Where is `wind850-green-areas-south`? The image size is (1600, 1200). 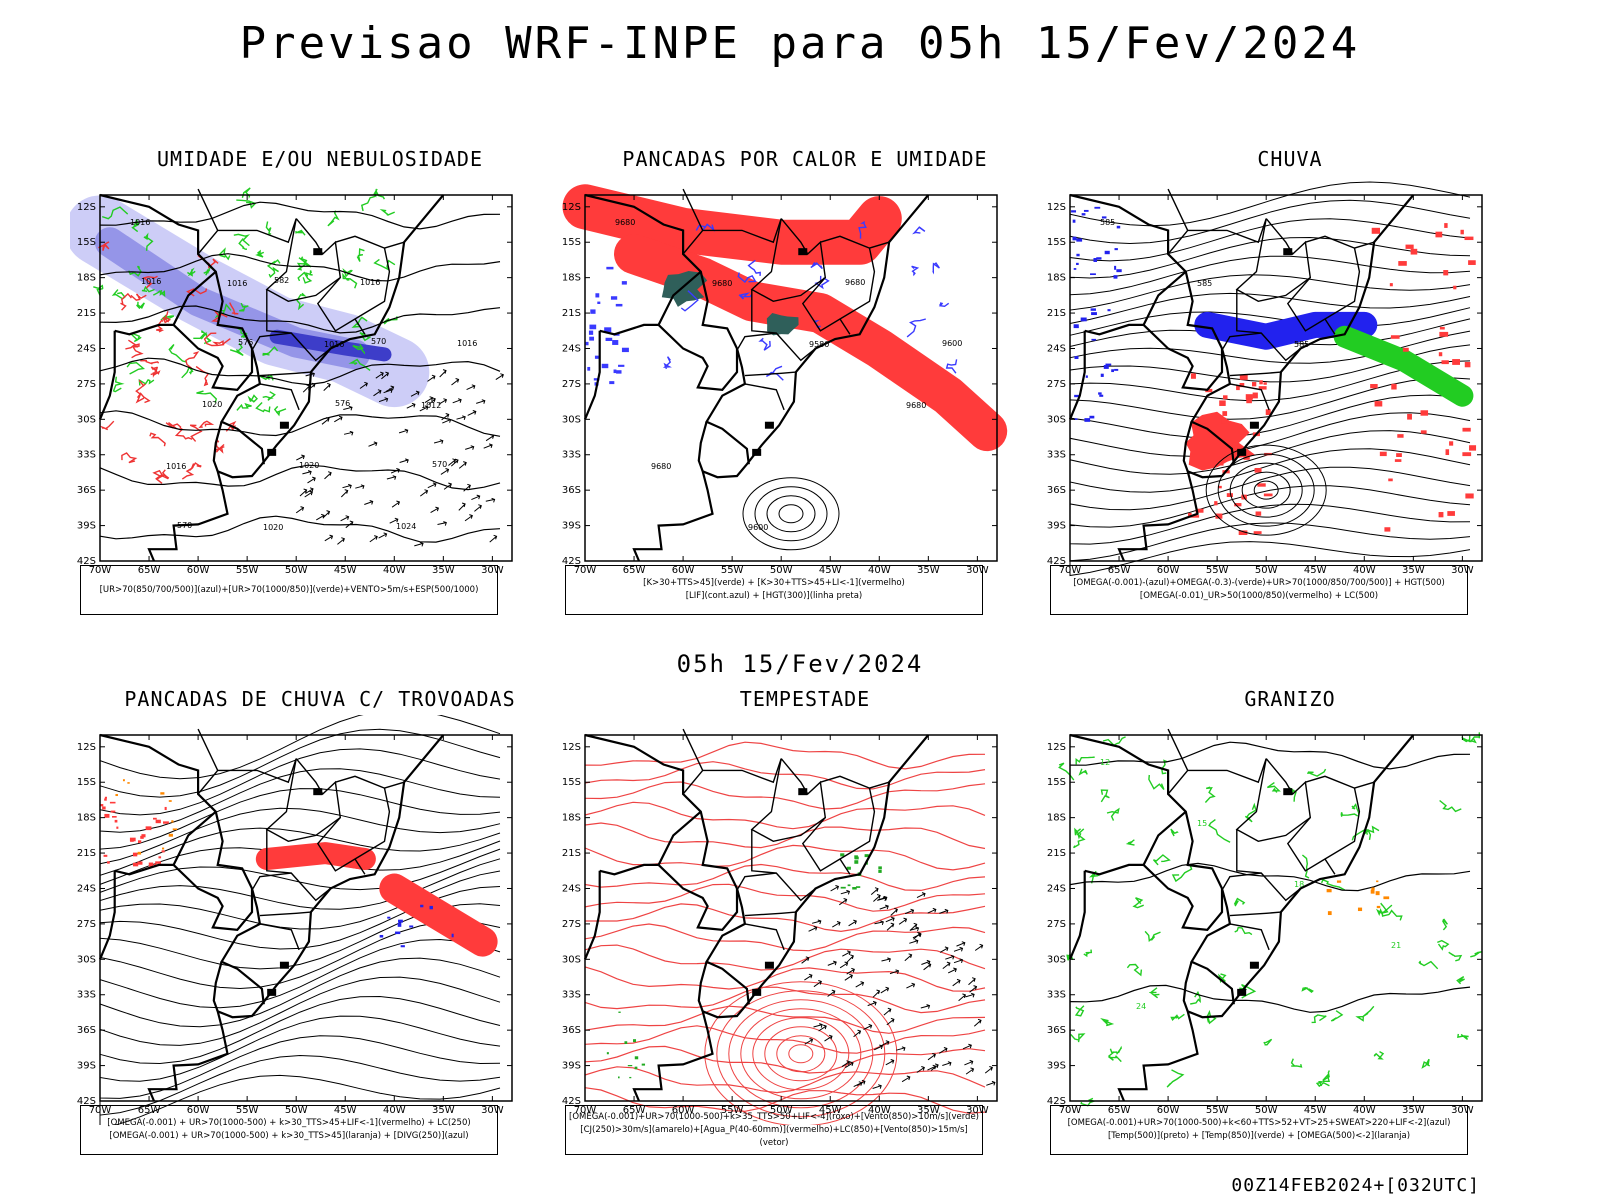 wind850-green-areas-south is located at coordinates (626, 1045).